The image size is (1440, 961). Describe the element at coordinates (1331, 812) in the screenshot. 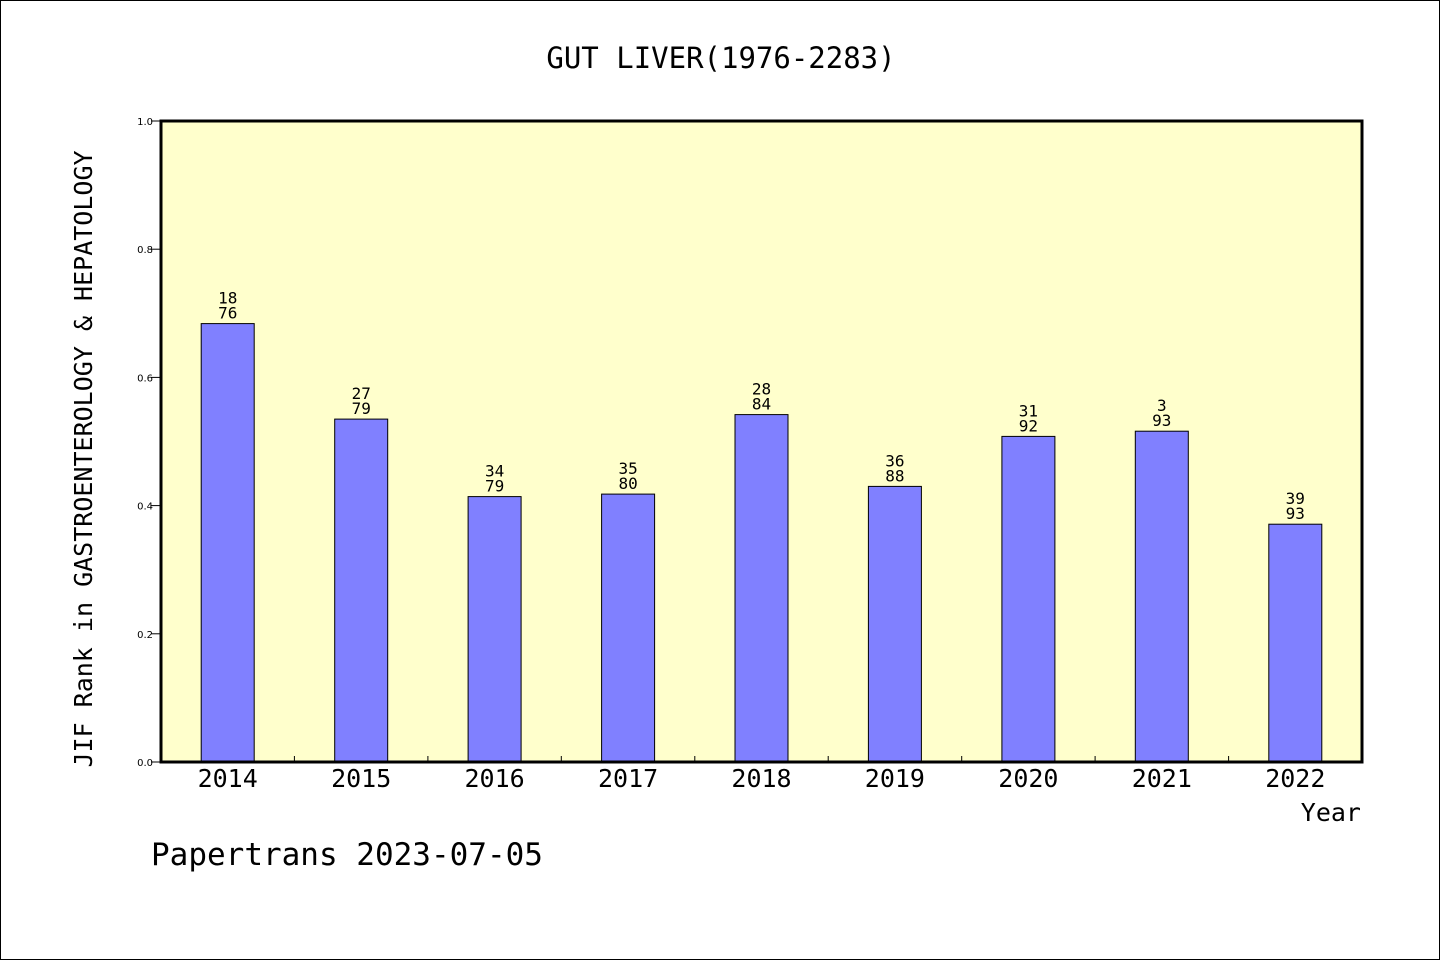

I see `x-axis-label: Year` at that location.